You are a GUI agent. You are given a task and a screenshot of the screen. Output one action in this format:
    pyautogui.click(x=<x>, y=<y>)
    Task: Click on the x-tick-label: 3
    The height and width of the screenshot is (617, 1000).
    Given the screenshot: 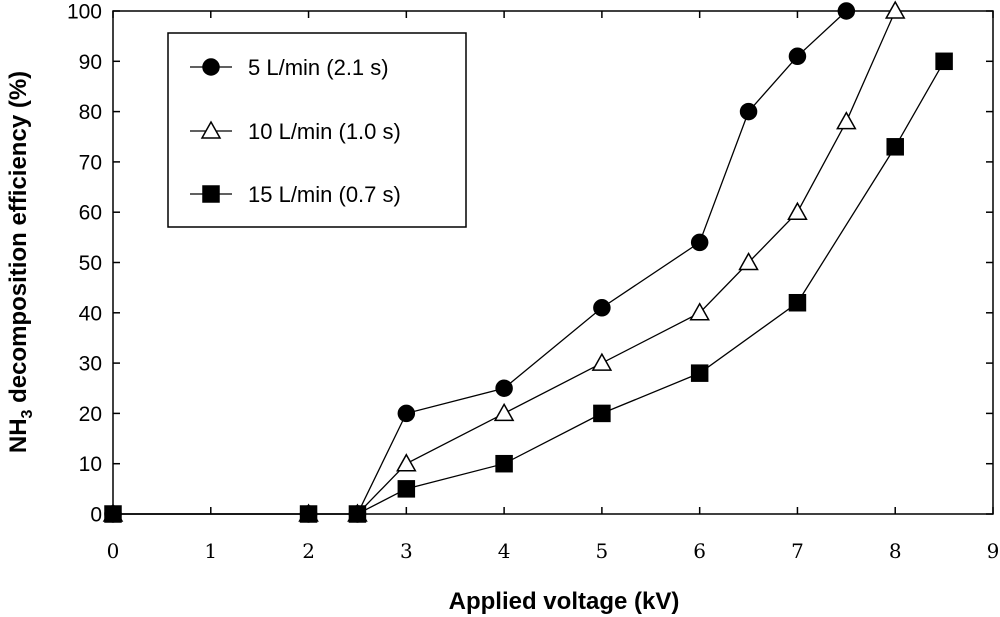 What is the action you would take?
    pyautogui.click(x=406, y=551)
    